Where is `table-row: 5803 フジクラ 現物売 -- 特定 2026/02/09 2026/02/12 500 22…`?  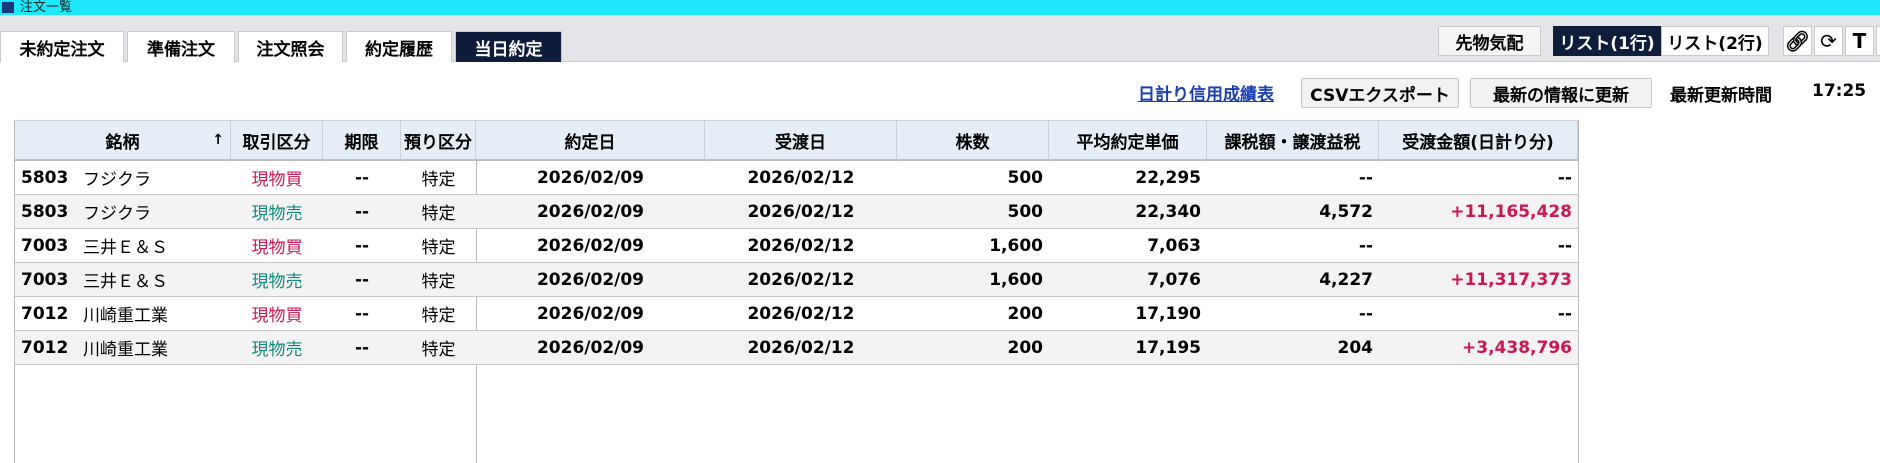 table-row: 5803 フジクラ 現物売 -- 特定 2026/02/09 2026/02/12 500 22… is located at coordinates (796, 212).